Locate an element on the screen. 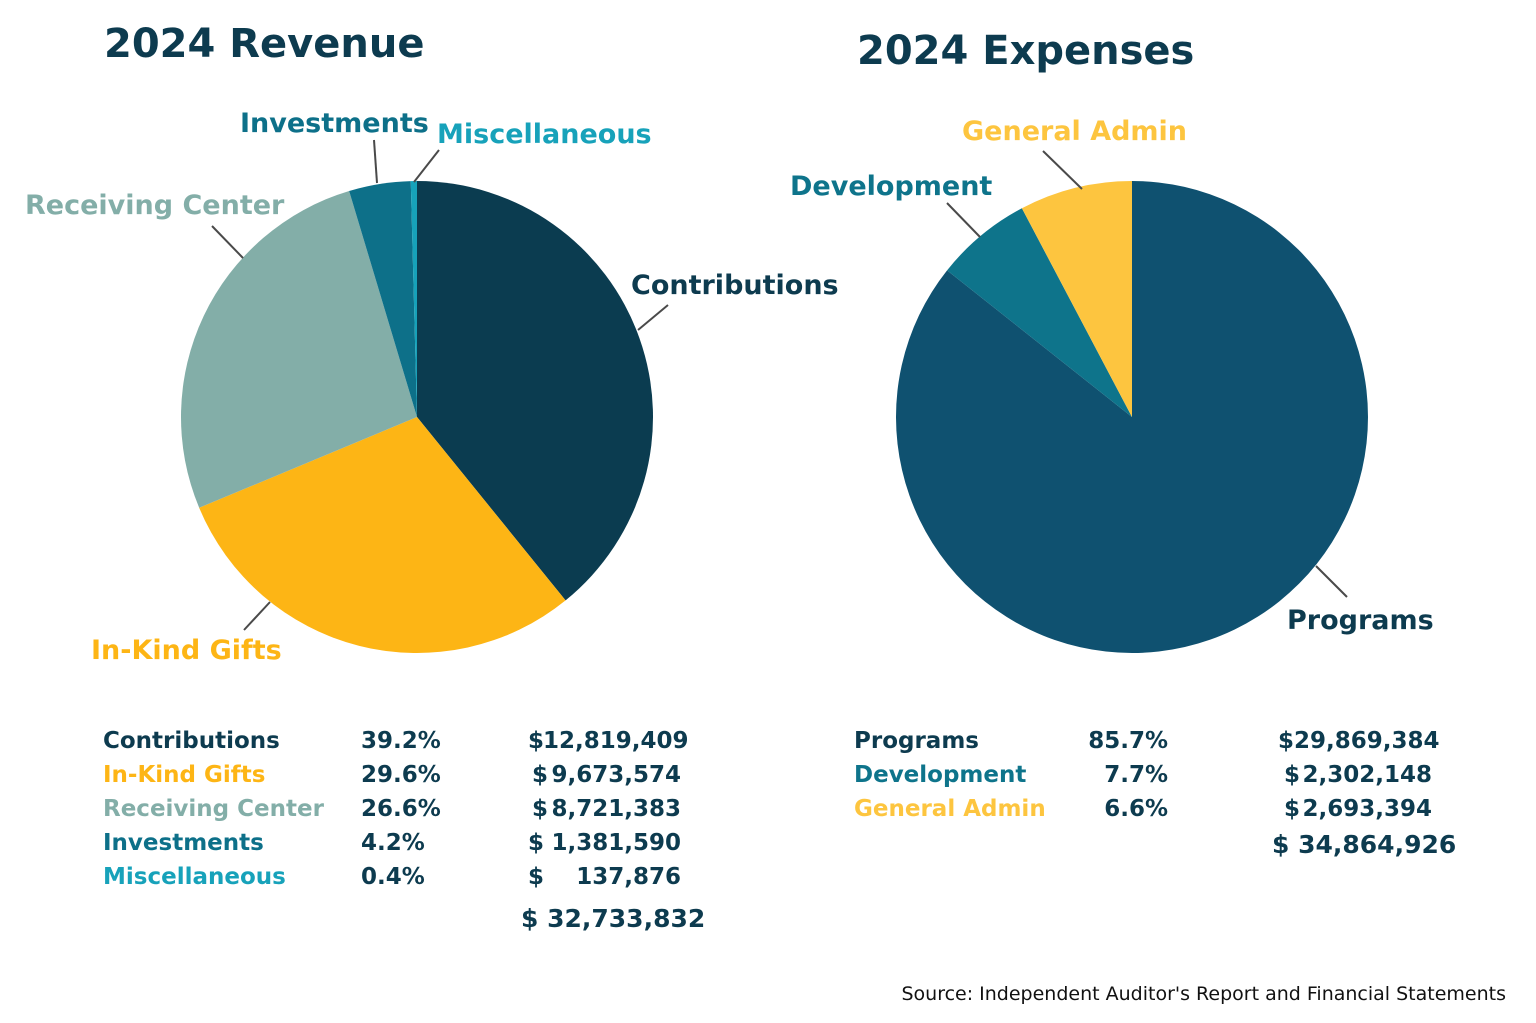  label-miscellaneous: Miscellaneous is located at coordinates (544, 134).